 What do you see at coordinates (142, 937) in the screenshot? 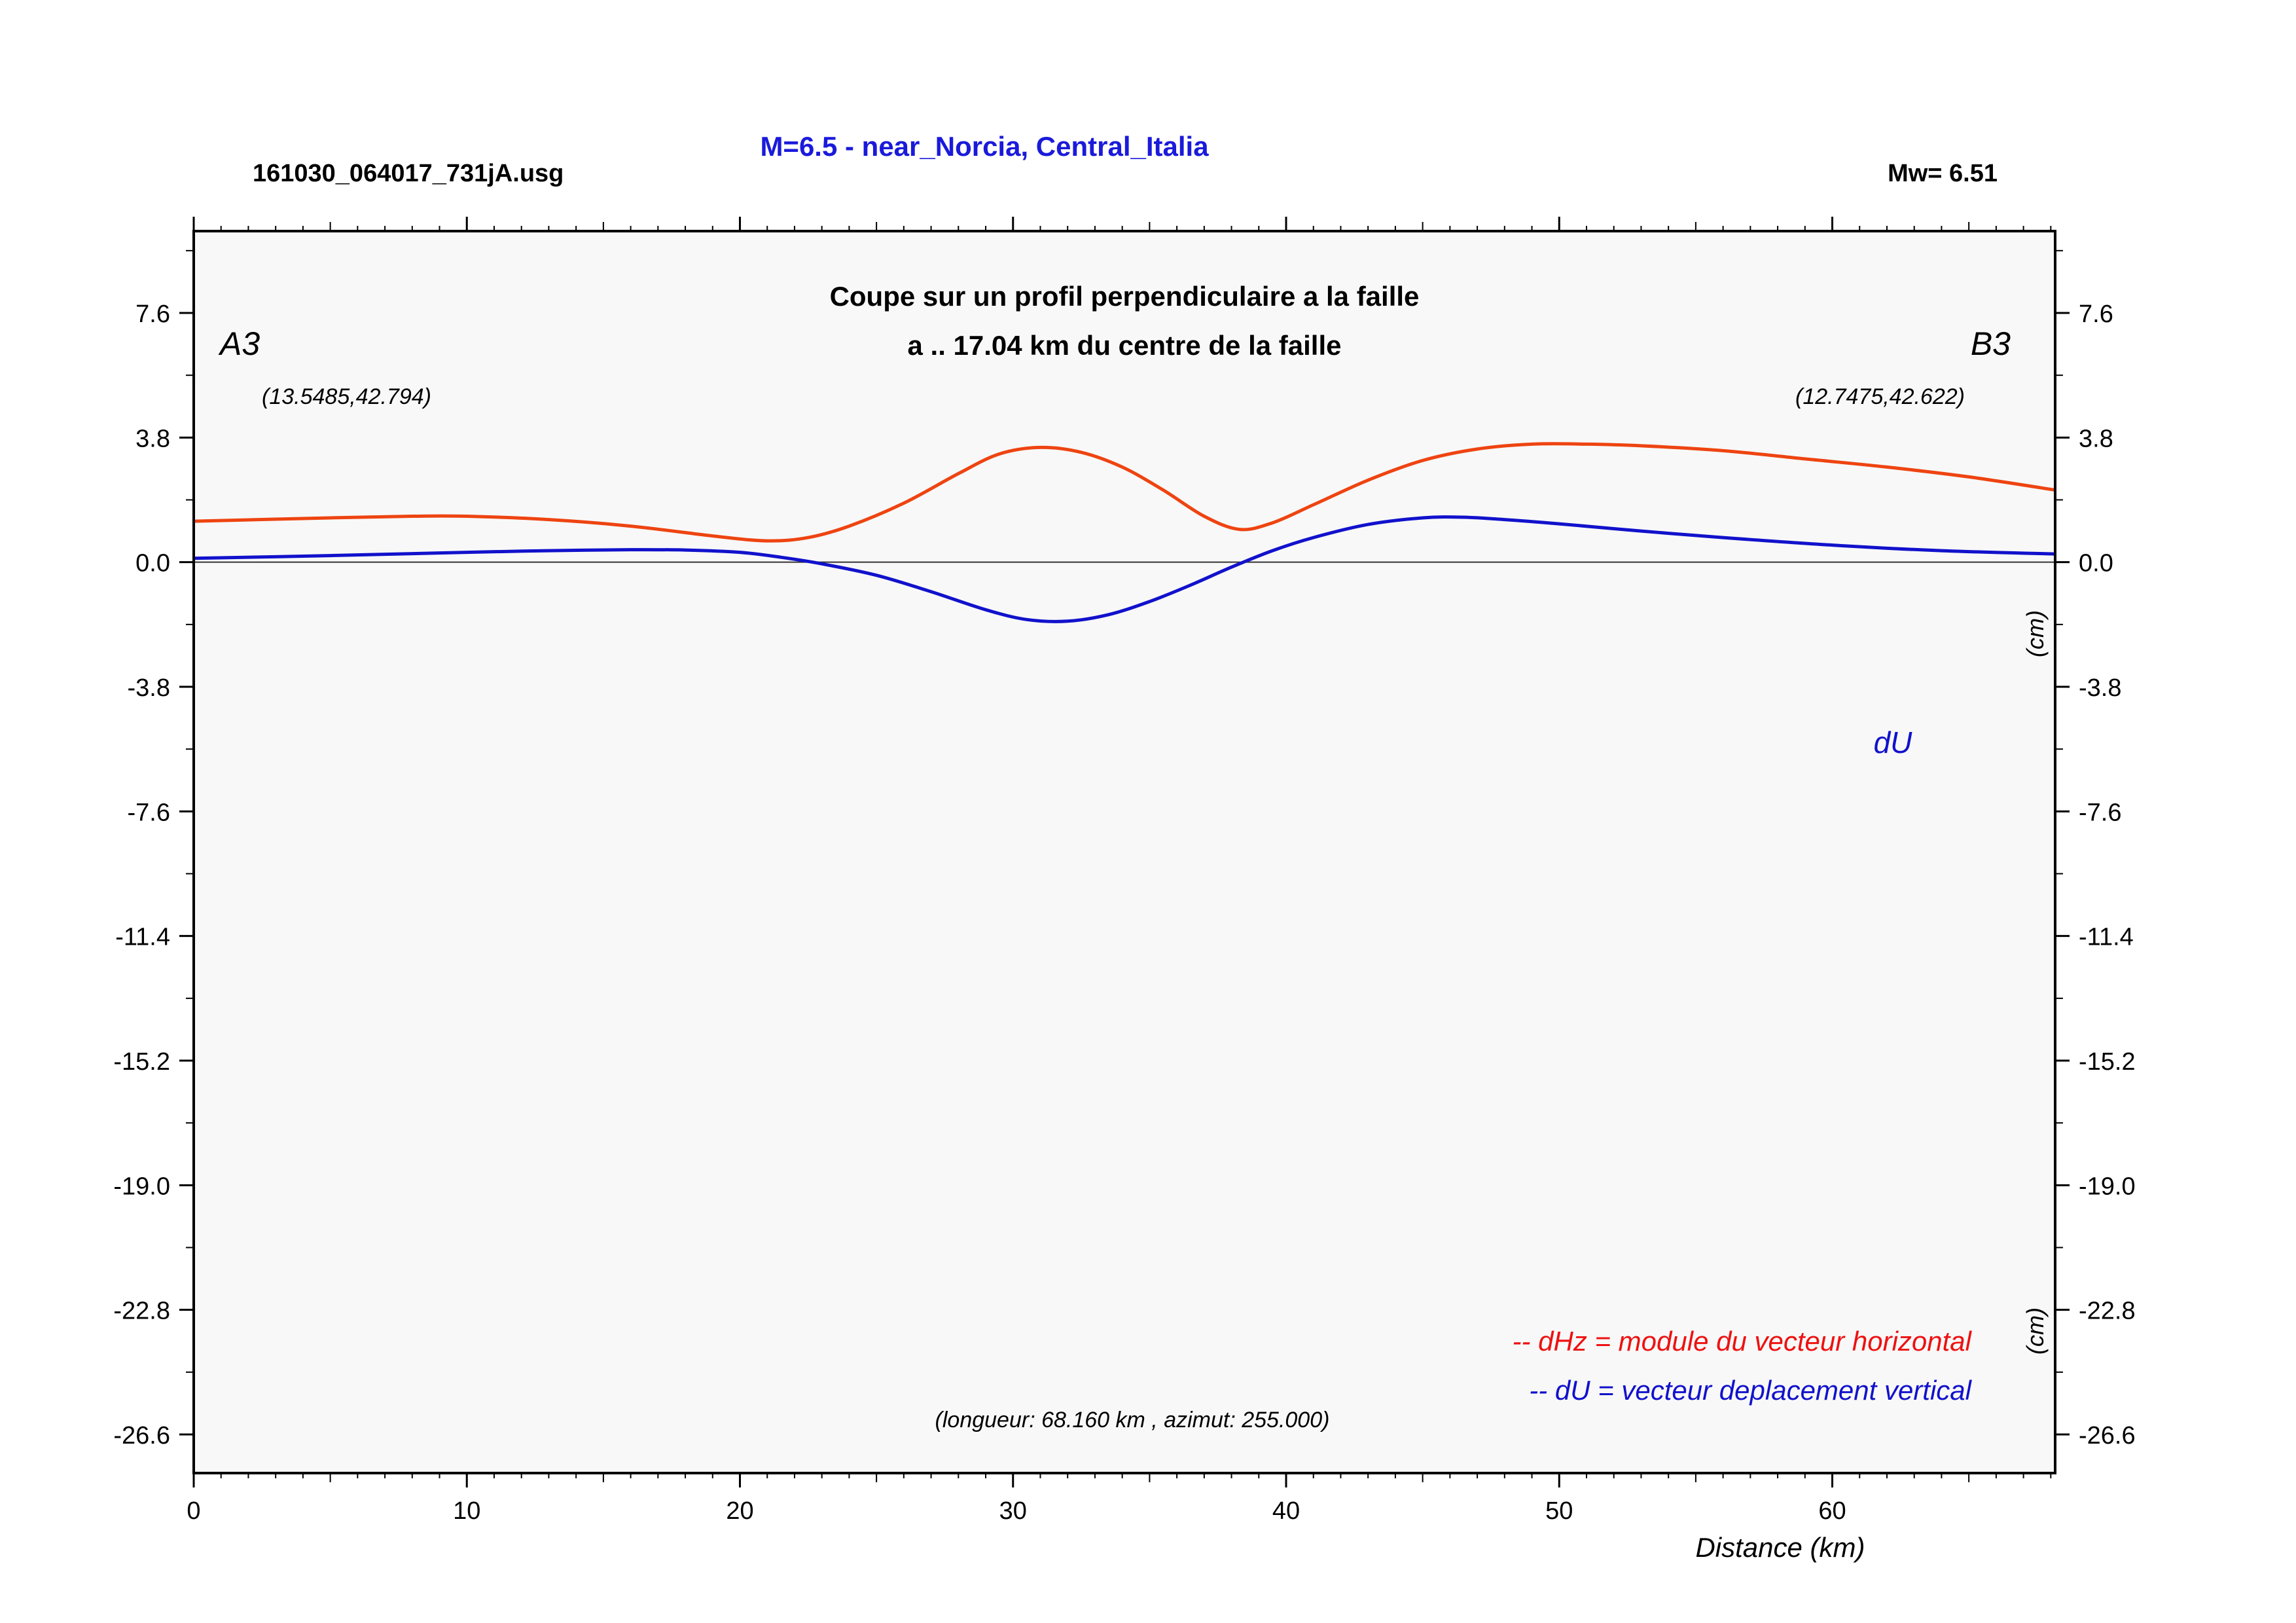
I see `y-tick-label-left: -11.4` at bounding box center [142, 937].